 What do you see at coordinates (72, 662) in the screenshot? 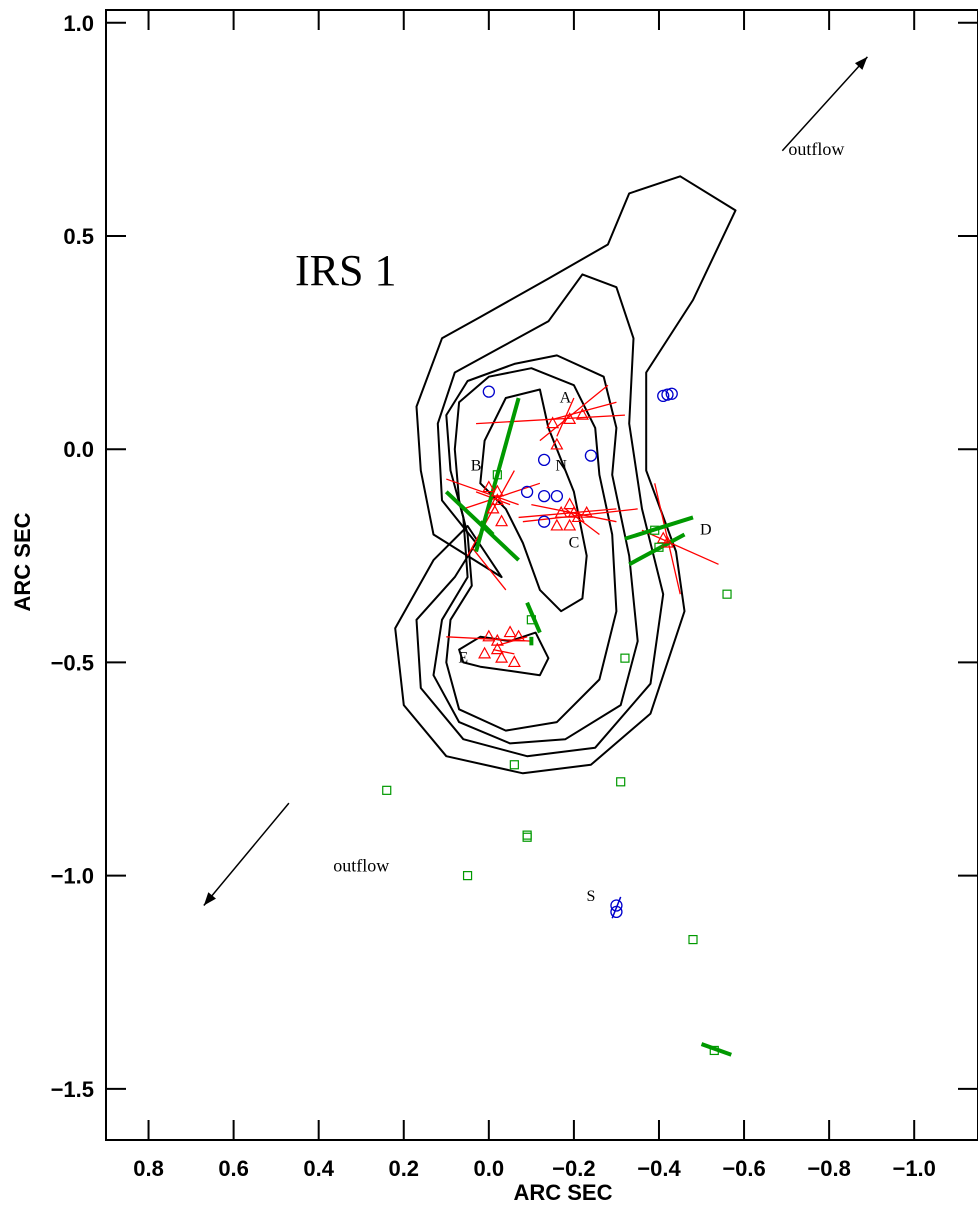
I see `y-tick-label: −0.5` at bounding box center [72, 662].